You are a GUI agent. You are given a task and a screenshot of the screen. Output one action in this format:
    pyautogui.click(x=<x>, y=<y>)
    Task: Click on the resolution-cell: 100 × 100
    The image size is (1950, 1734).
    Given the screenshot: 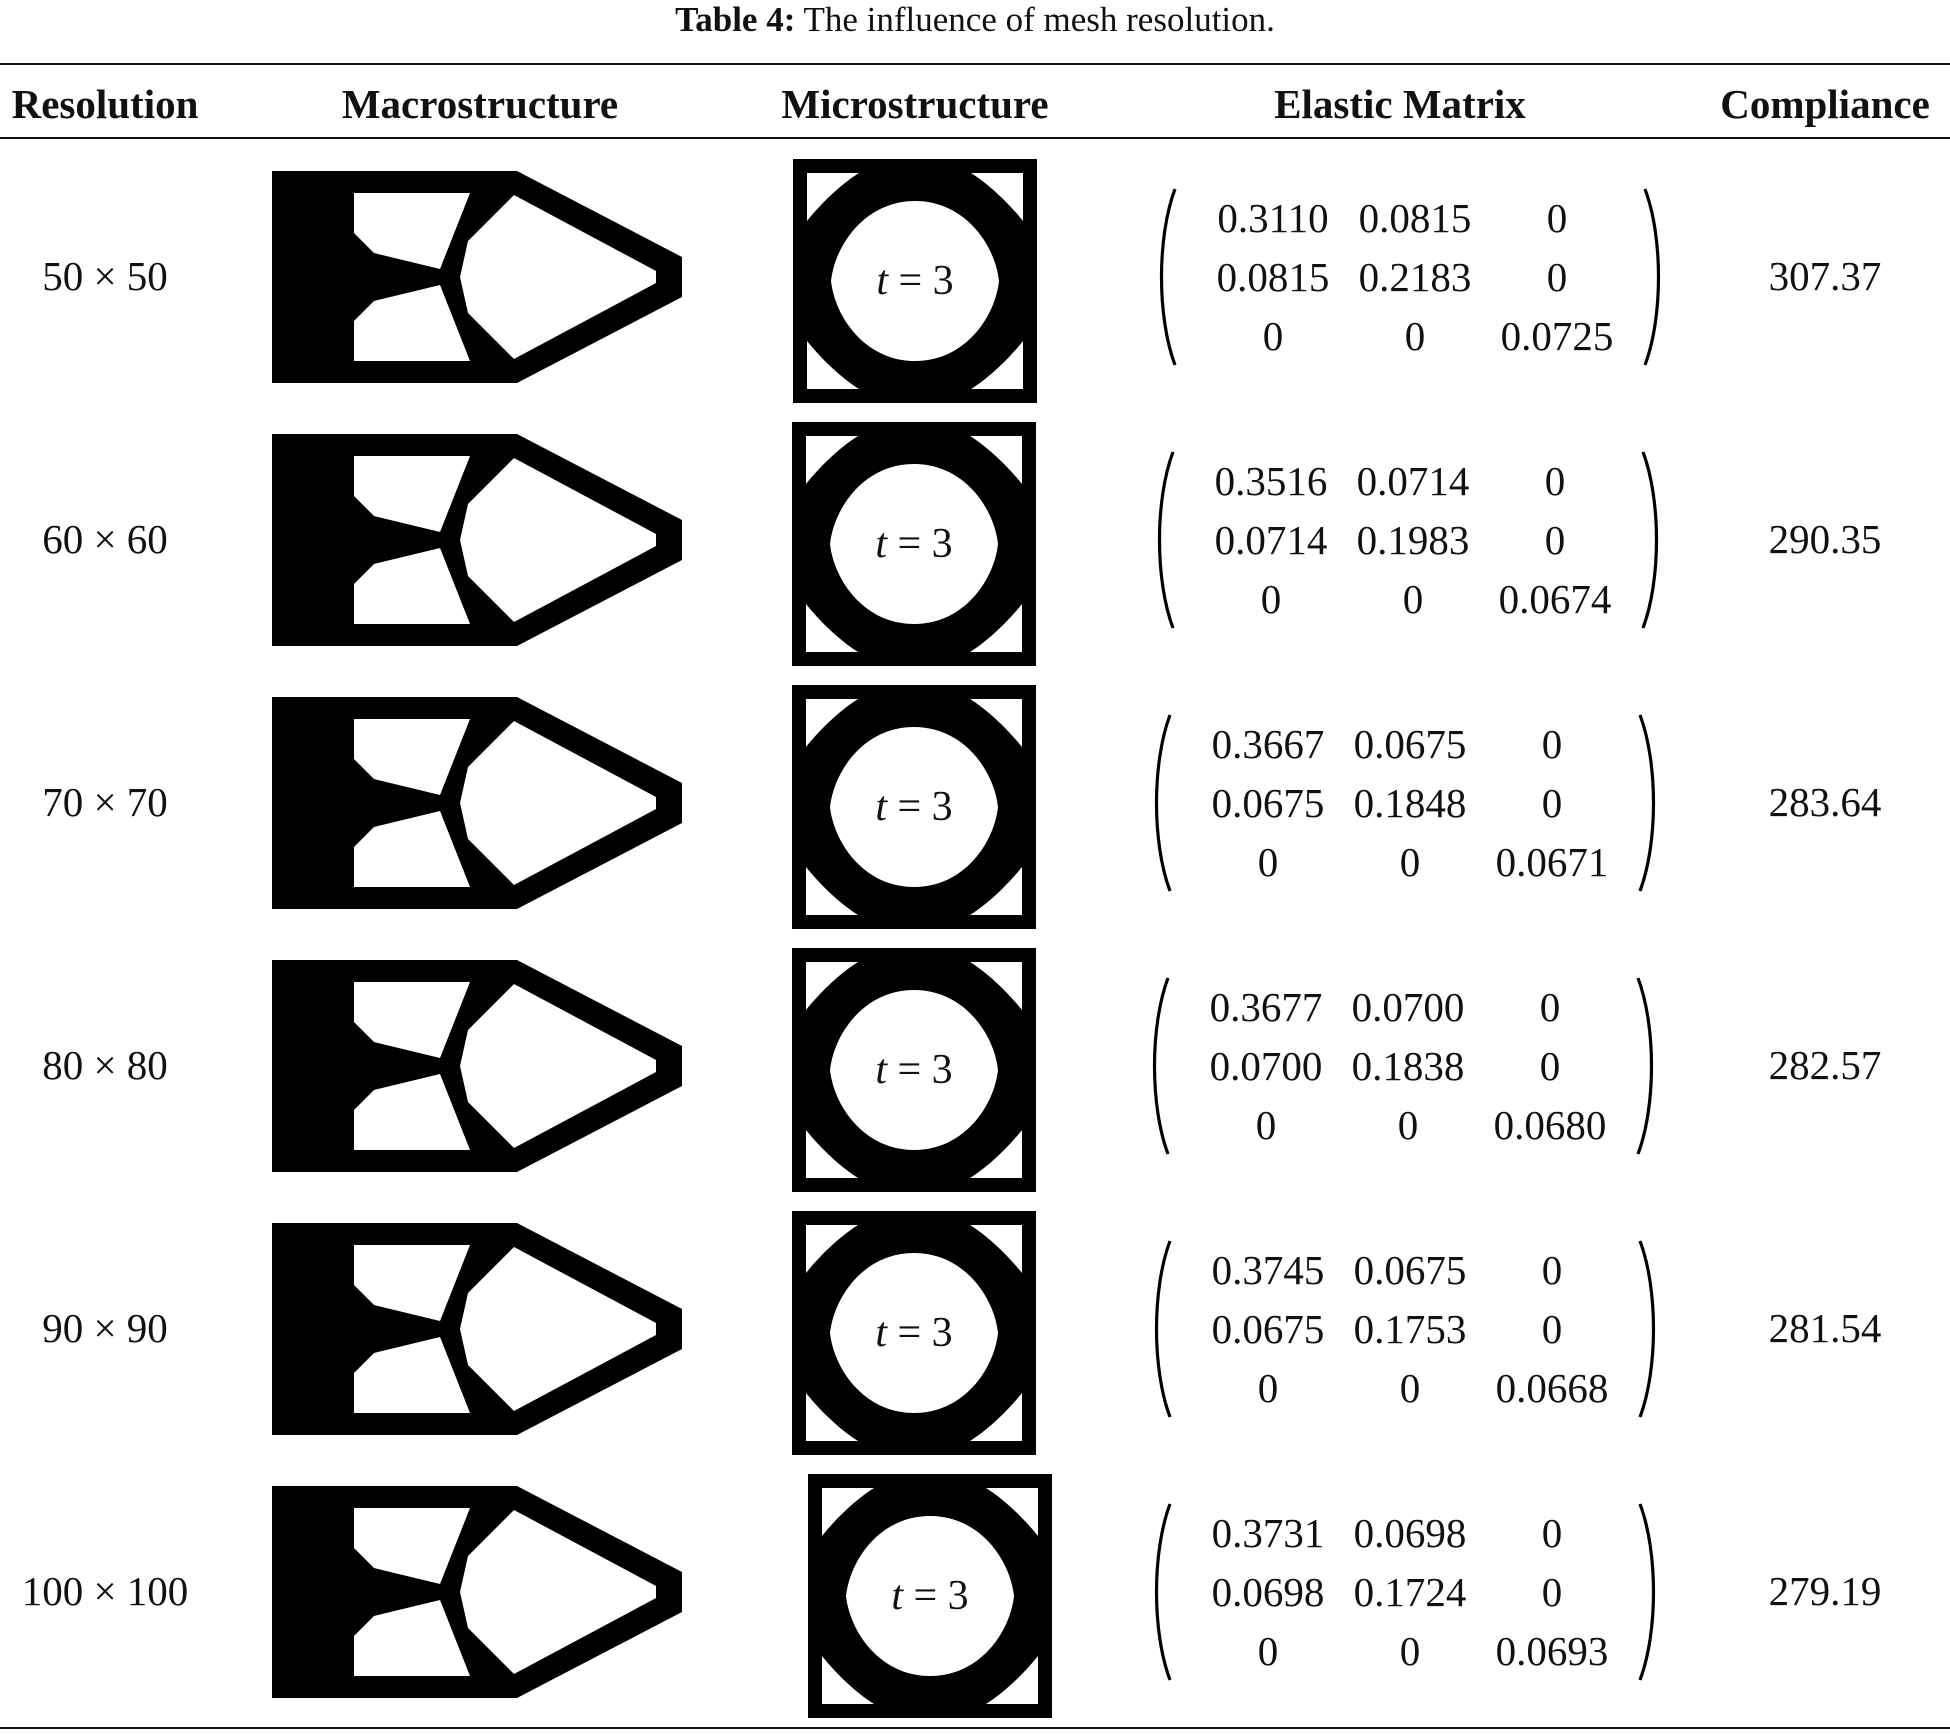 What is the action you would take?
    pyautogui.click(x=105, y=1591)
    